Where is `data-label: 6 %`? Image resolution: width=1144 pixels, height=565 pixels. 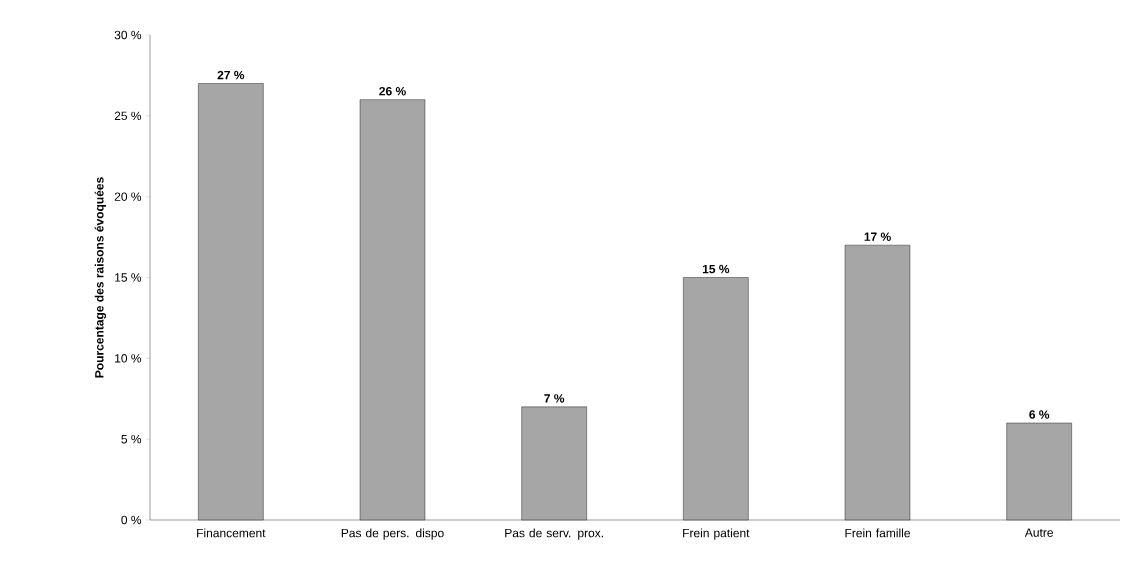
data-label: 6 % is located at coordinates (1039, 414).